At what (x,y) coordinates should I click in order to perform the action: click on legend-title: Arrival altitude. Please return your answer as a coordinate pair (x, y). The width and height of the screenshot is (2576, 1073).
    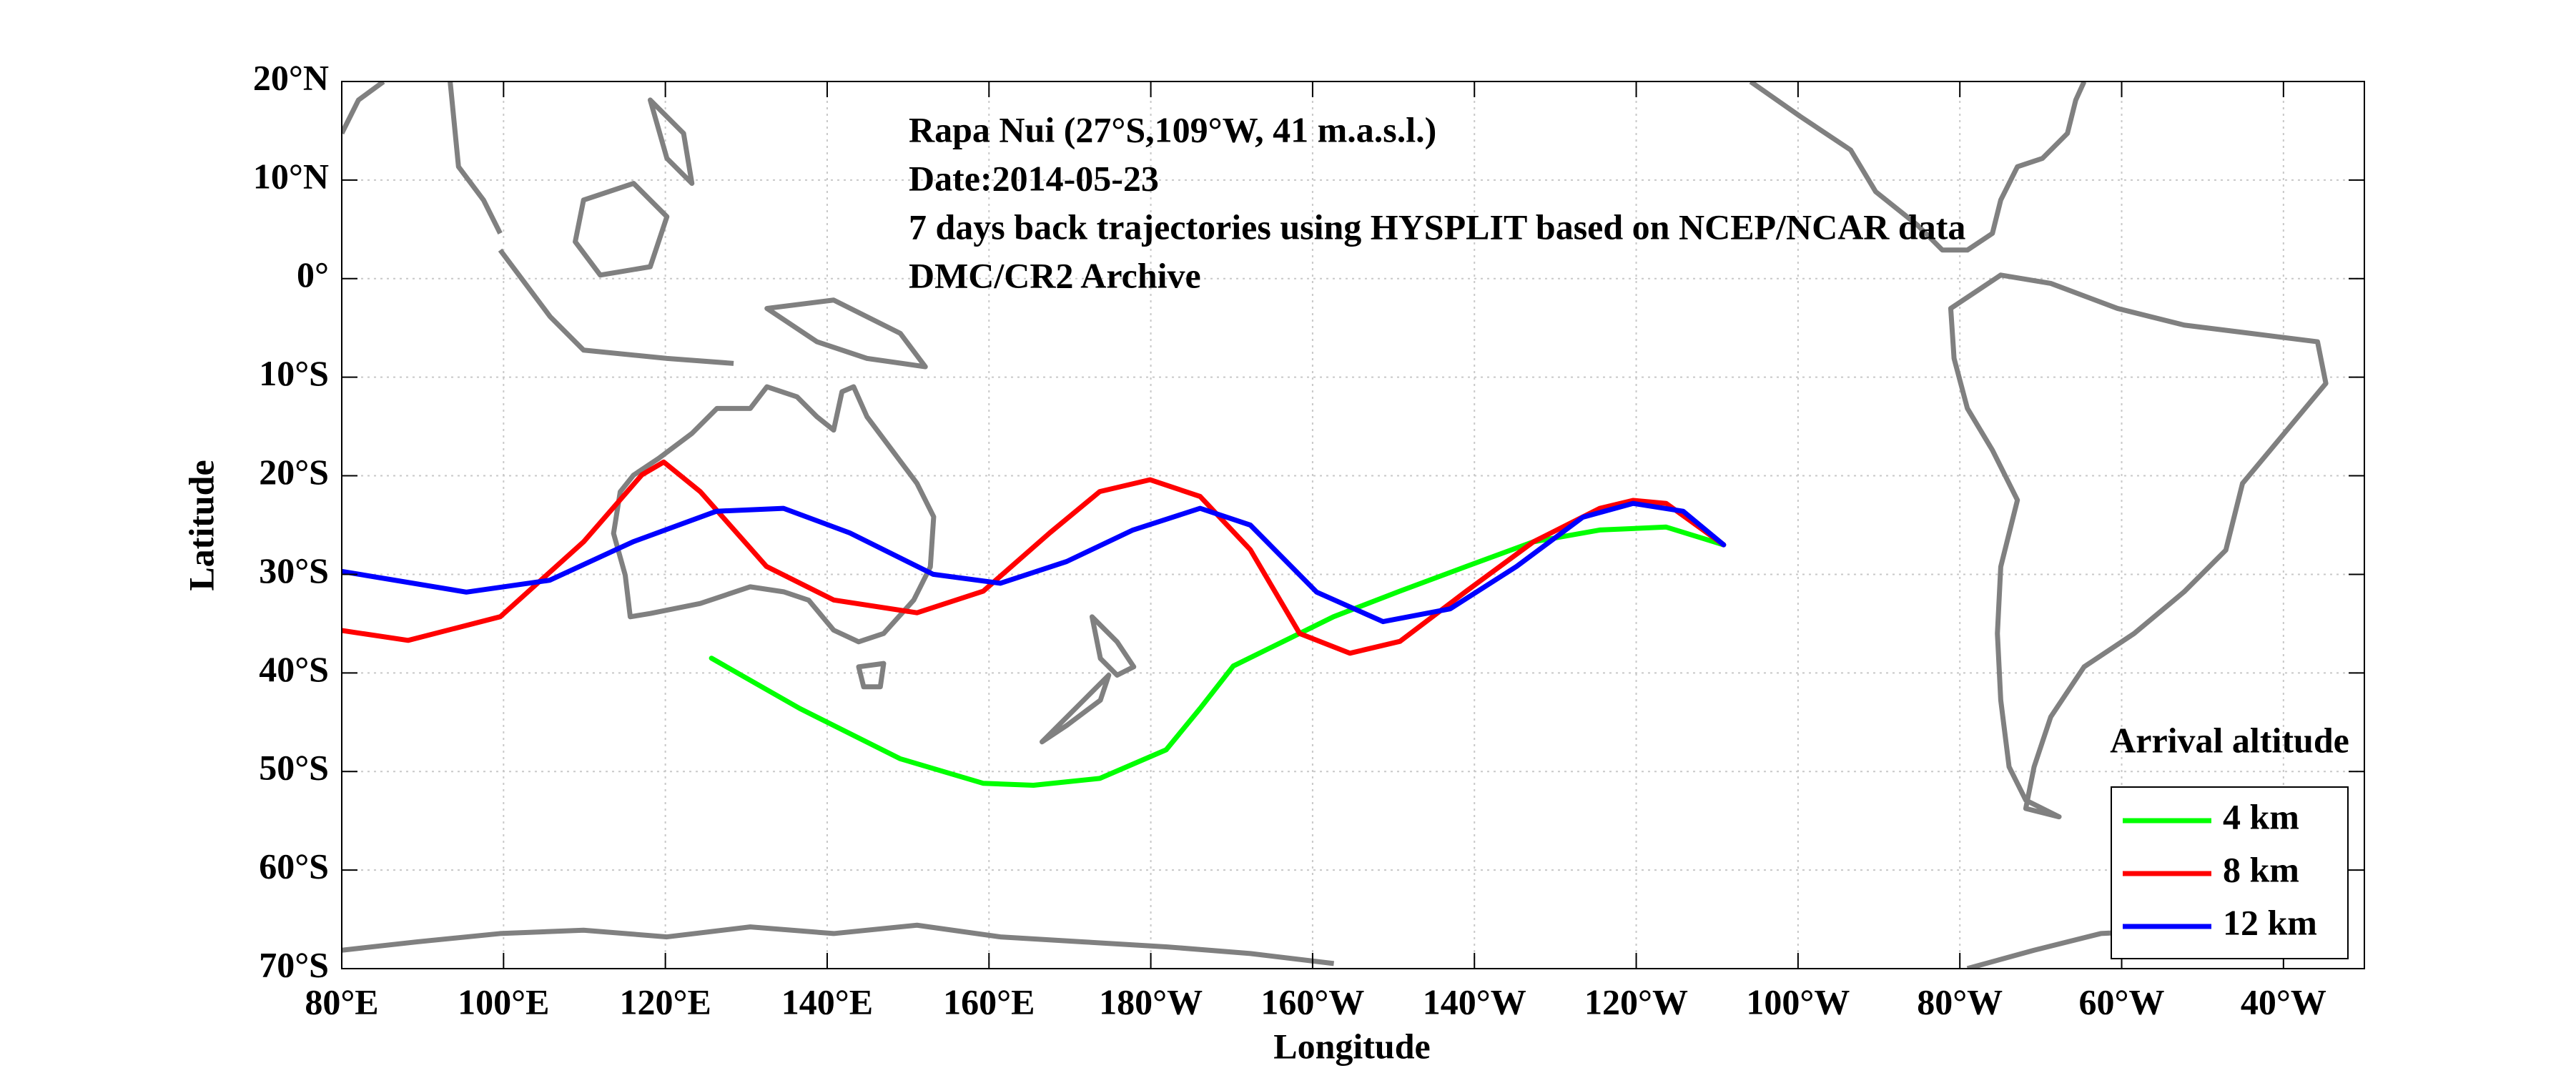
    Looking at the image, I should click on (2229, 740).